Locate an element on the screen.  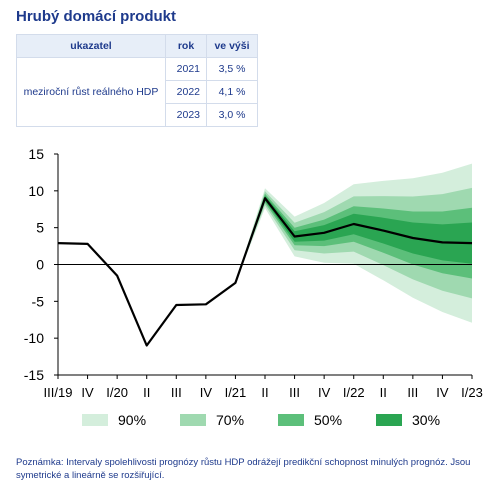
table-header-row: ukazatel rok ve výši is located at coordinates (137, 46).